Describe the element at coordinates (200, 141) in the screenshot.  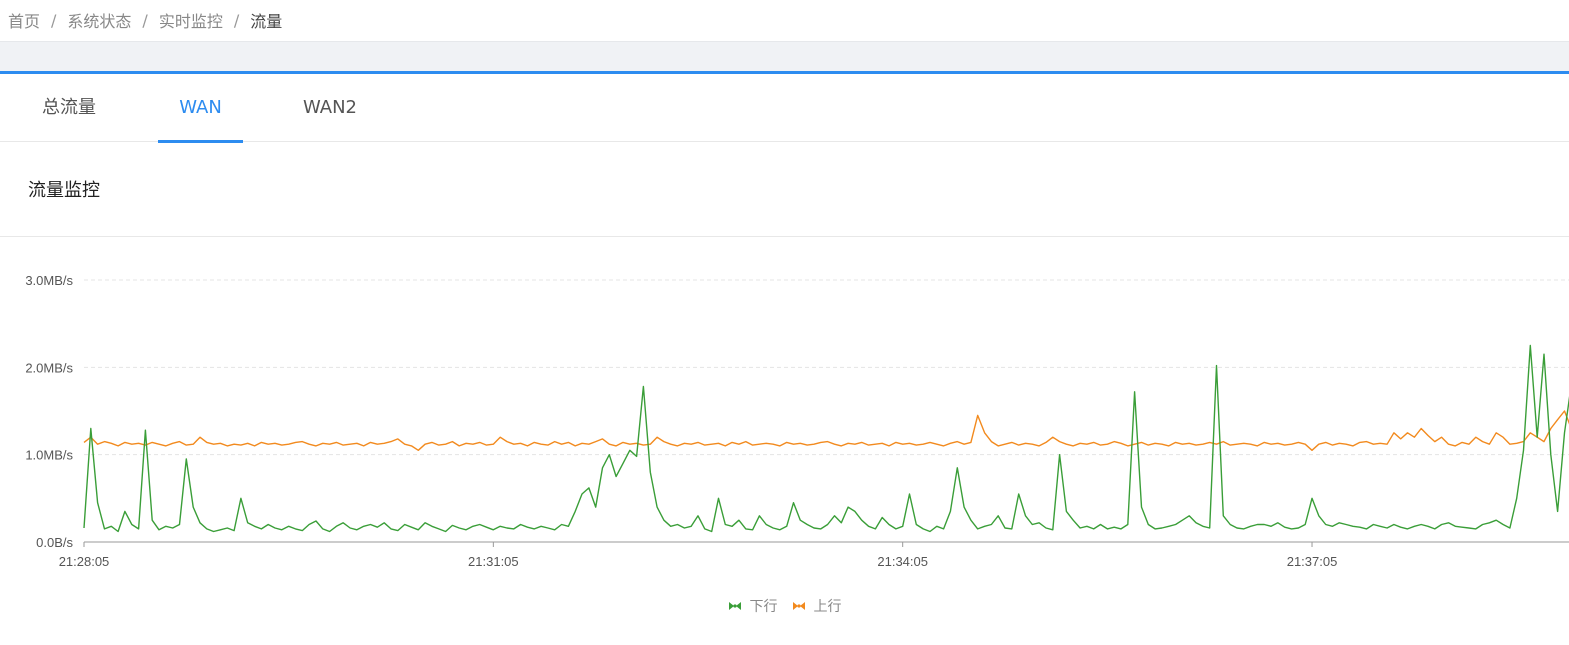
I see `active-tab-indicator` at that location.